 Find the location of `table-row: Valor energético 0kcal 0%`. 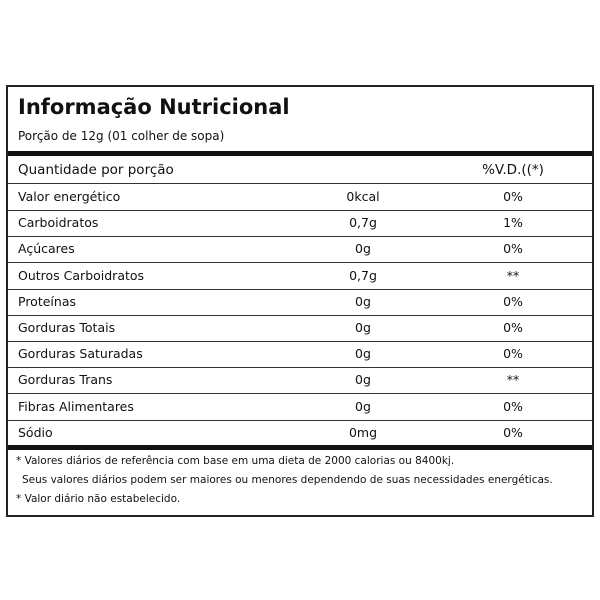

table-row: Valor energético 0kcal 0% is located at coordinates (300, 197).